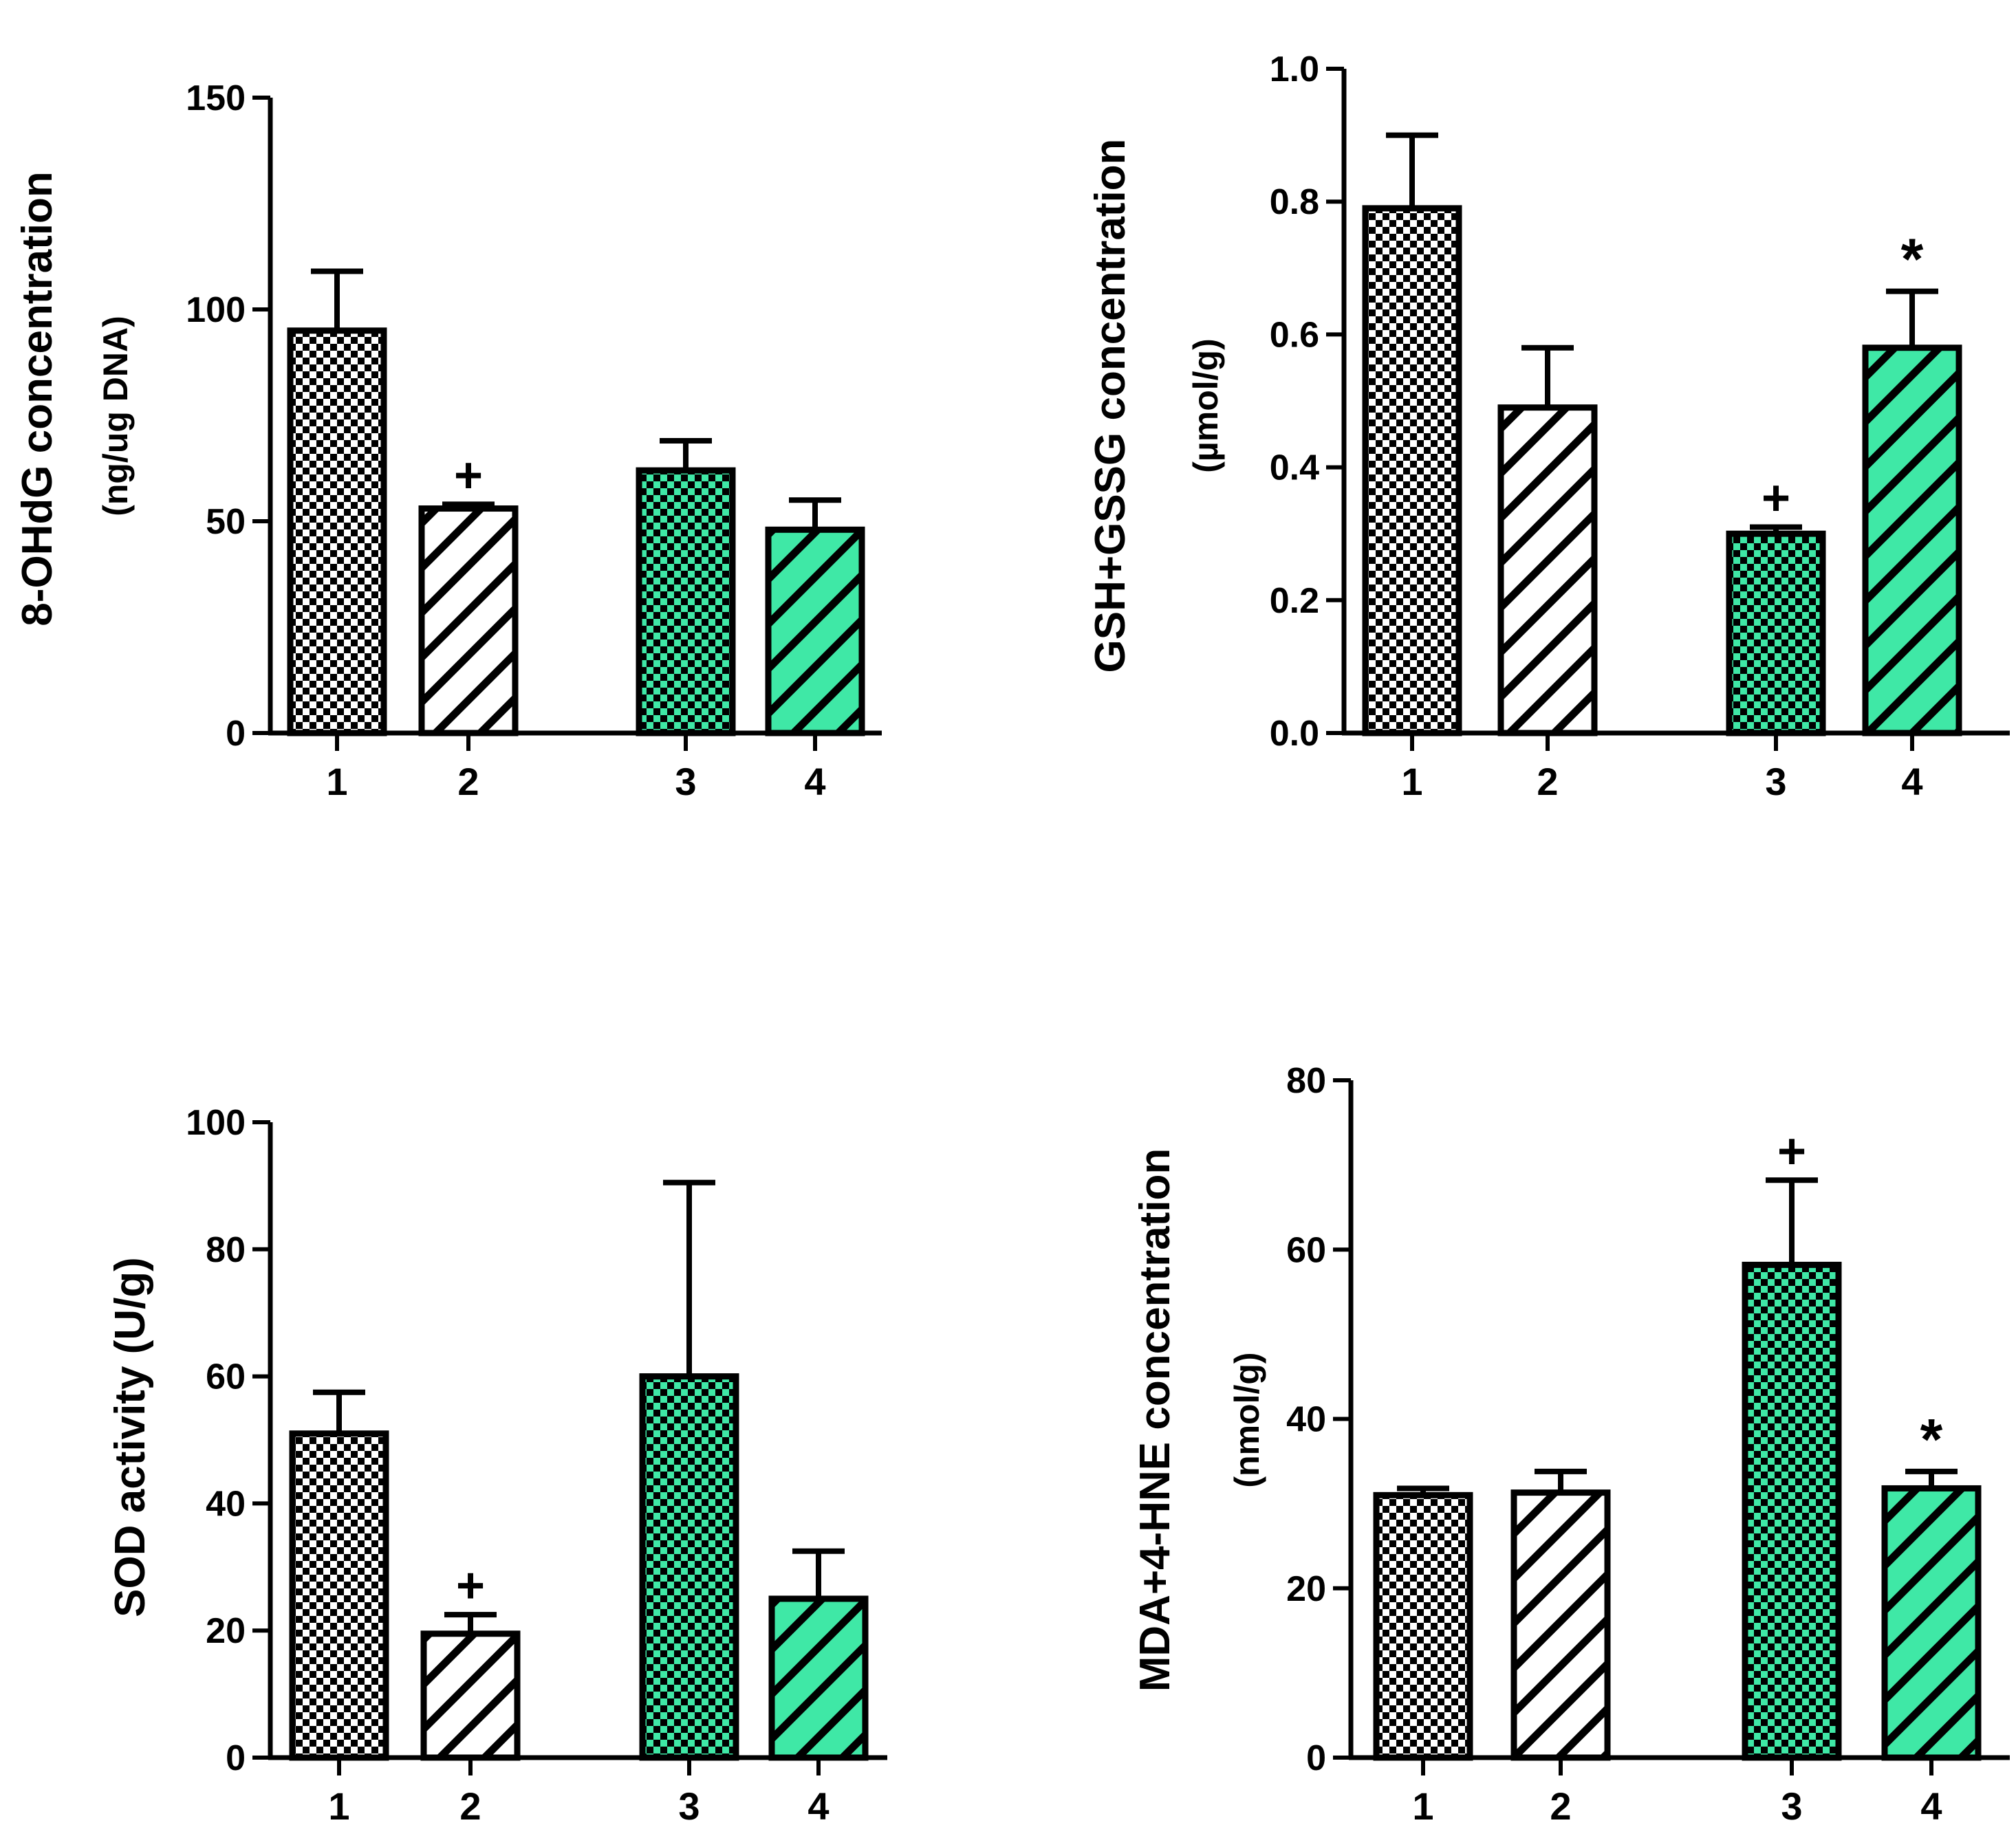 Image resolution: width=2016 pixels, height=1836 pixels. I want to click on y-tick-label: 0.0, so click(1294, 734).